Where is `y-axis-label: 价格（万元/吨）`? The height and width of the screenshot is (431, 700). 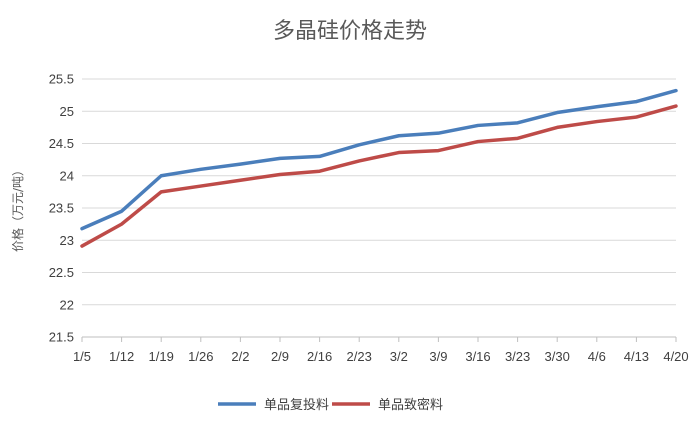 y-axis-label: 价格（万元/吨） is located at coordinates (17, 208).